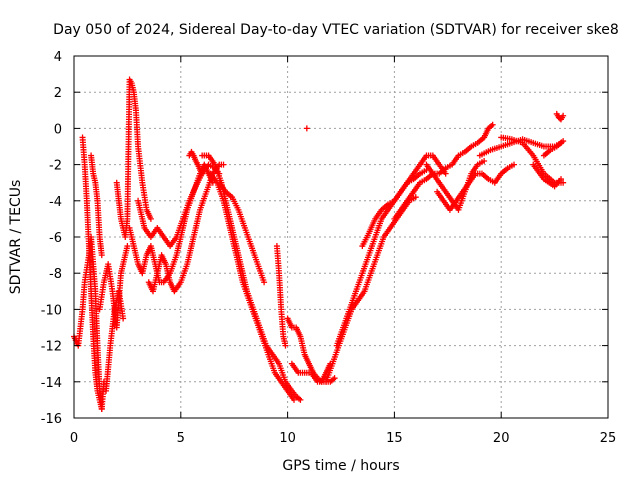 The height and width of the screenshot is (480, 640). Describe the element at coordinates (133, 158) in the screenshot. I see `series-sat-f` at that location.